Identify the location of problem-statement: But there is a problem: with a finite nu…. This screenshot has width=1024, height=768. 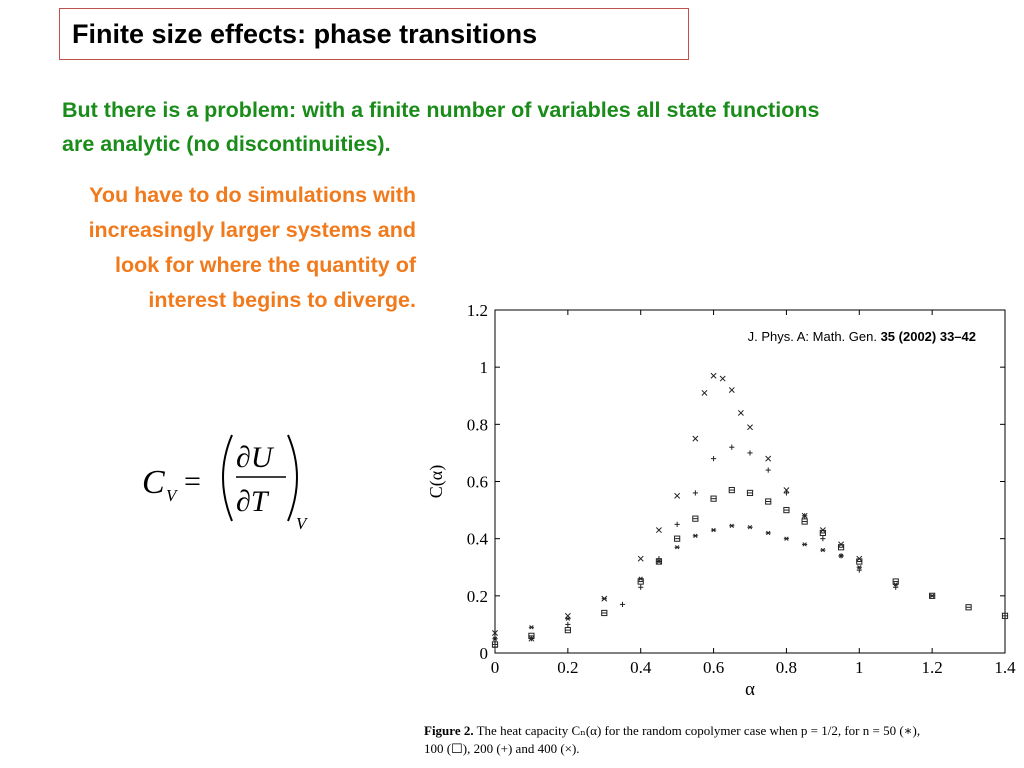
(512, 127).